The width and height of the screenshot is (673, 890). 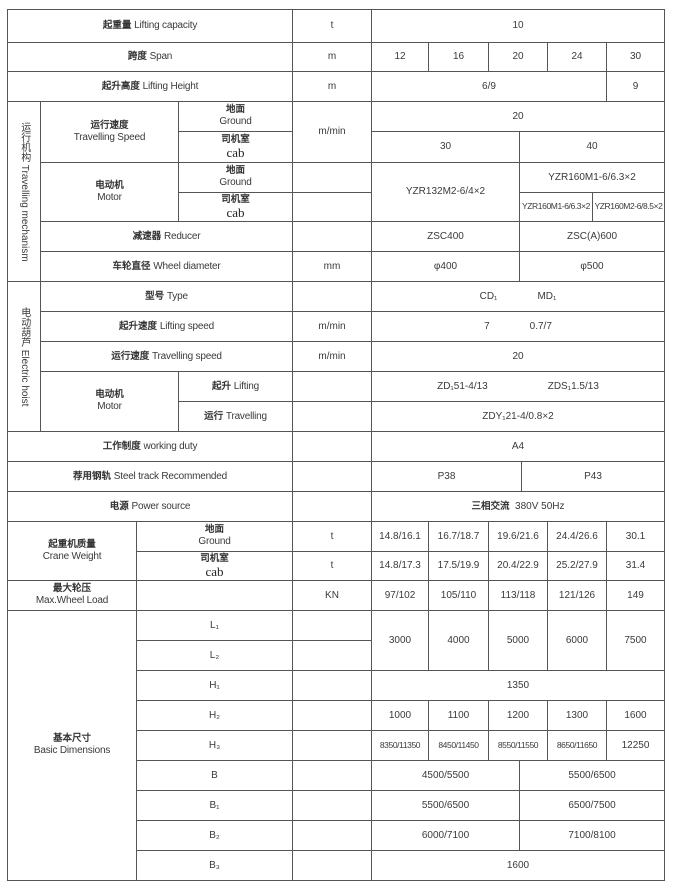 I want to click on lifting-speed-unit: m/min, so click(x=332, y=326).